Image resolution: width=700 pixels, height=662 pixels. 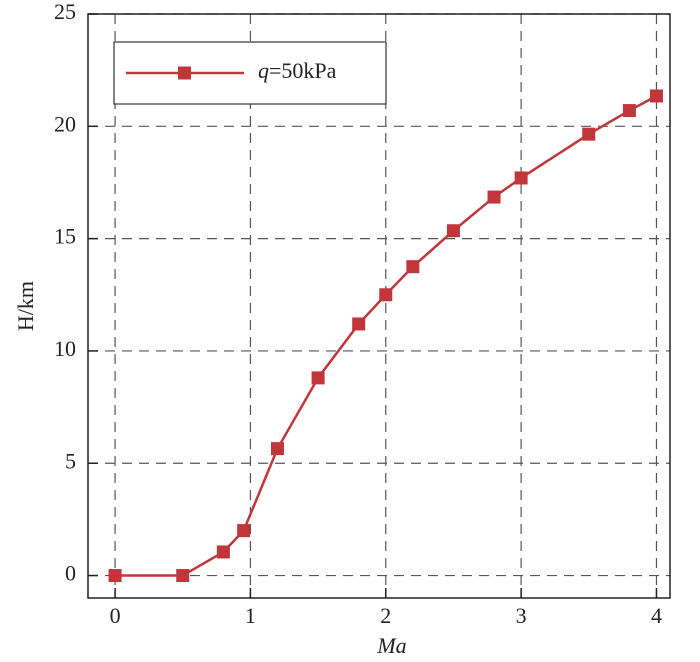 I want to click on y-axis-label: H/km, so click(x=25, y=306).